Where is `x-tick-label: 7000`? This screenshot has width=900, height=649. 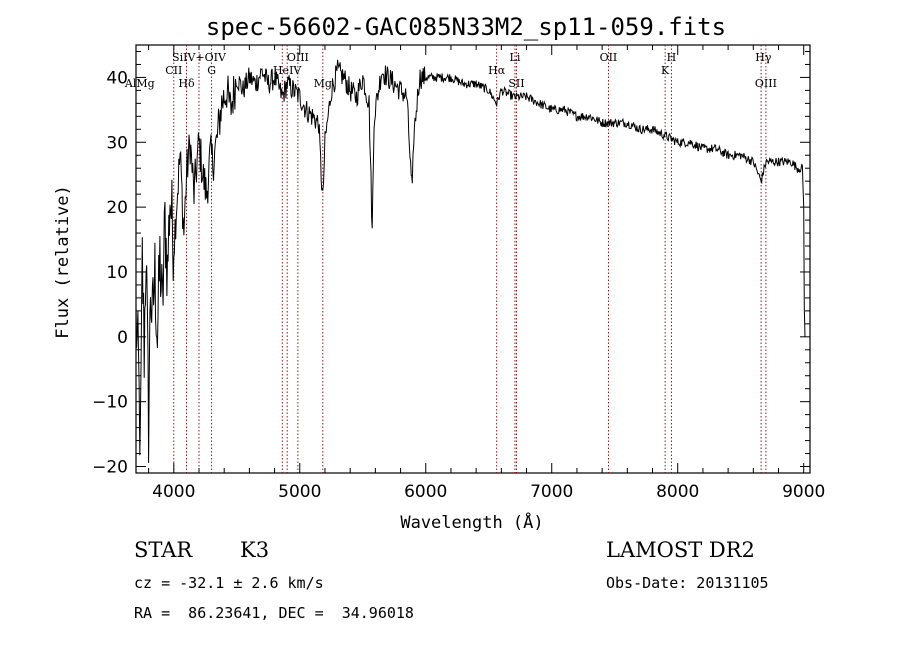 x-tick-label: 7000 is located at coordinates (551, 492).